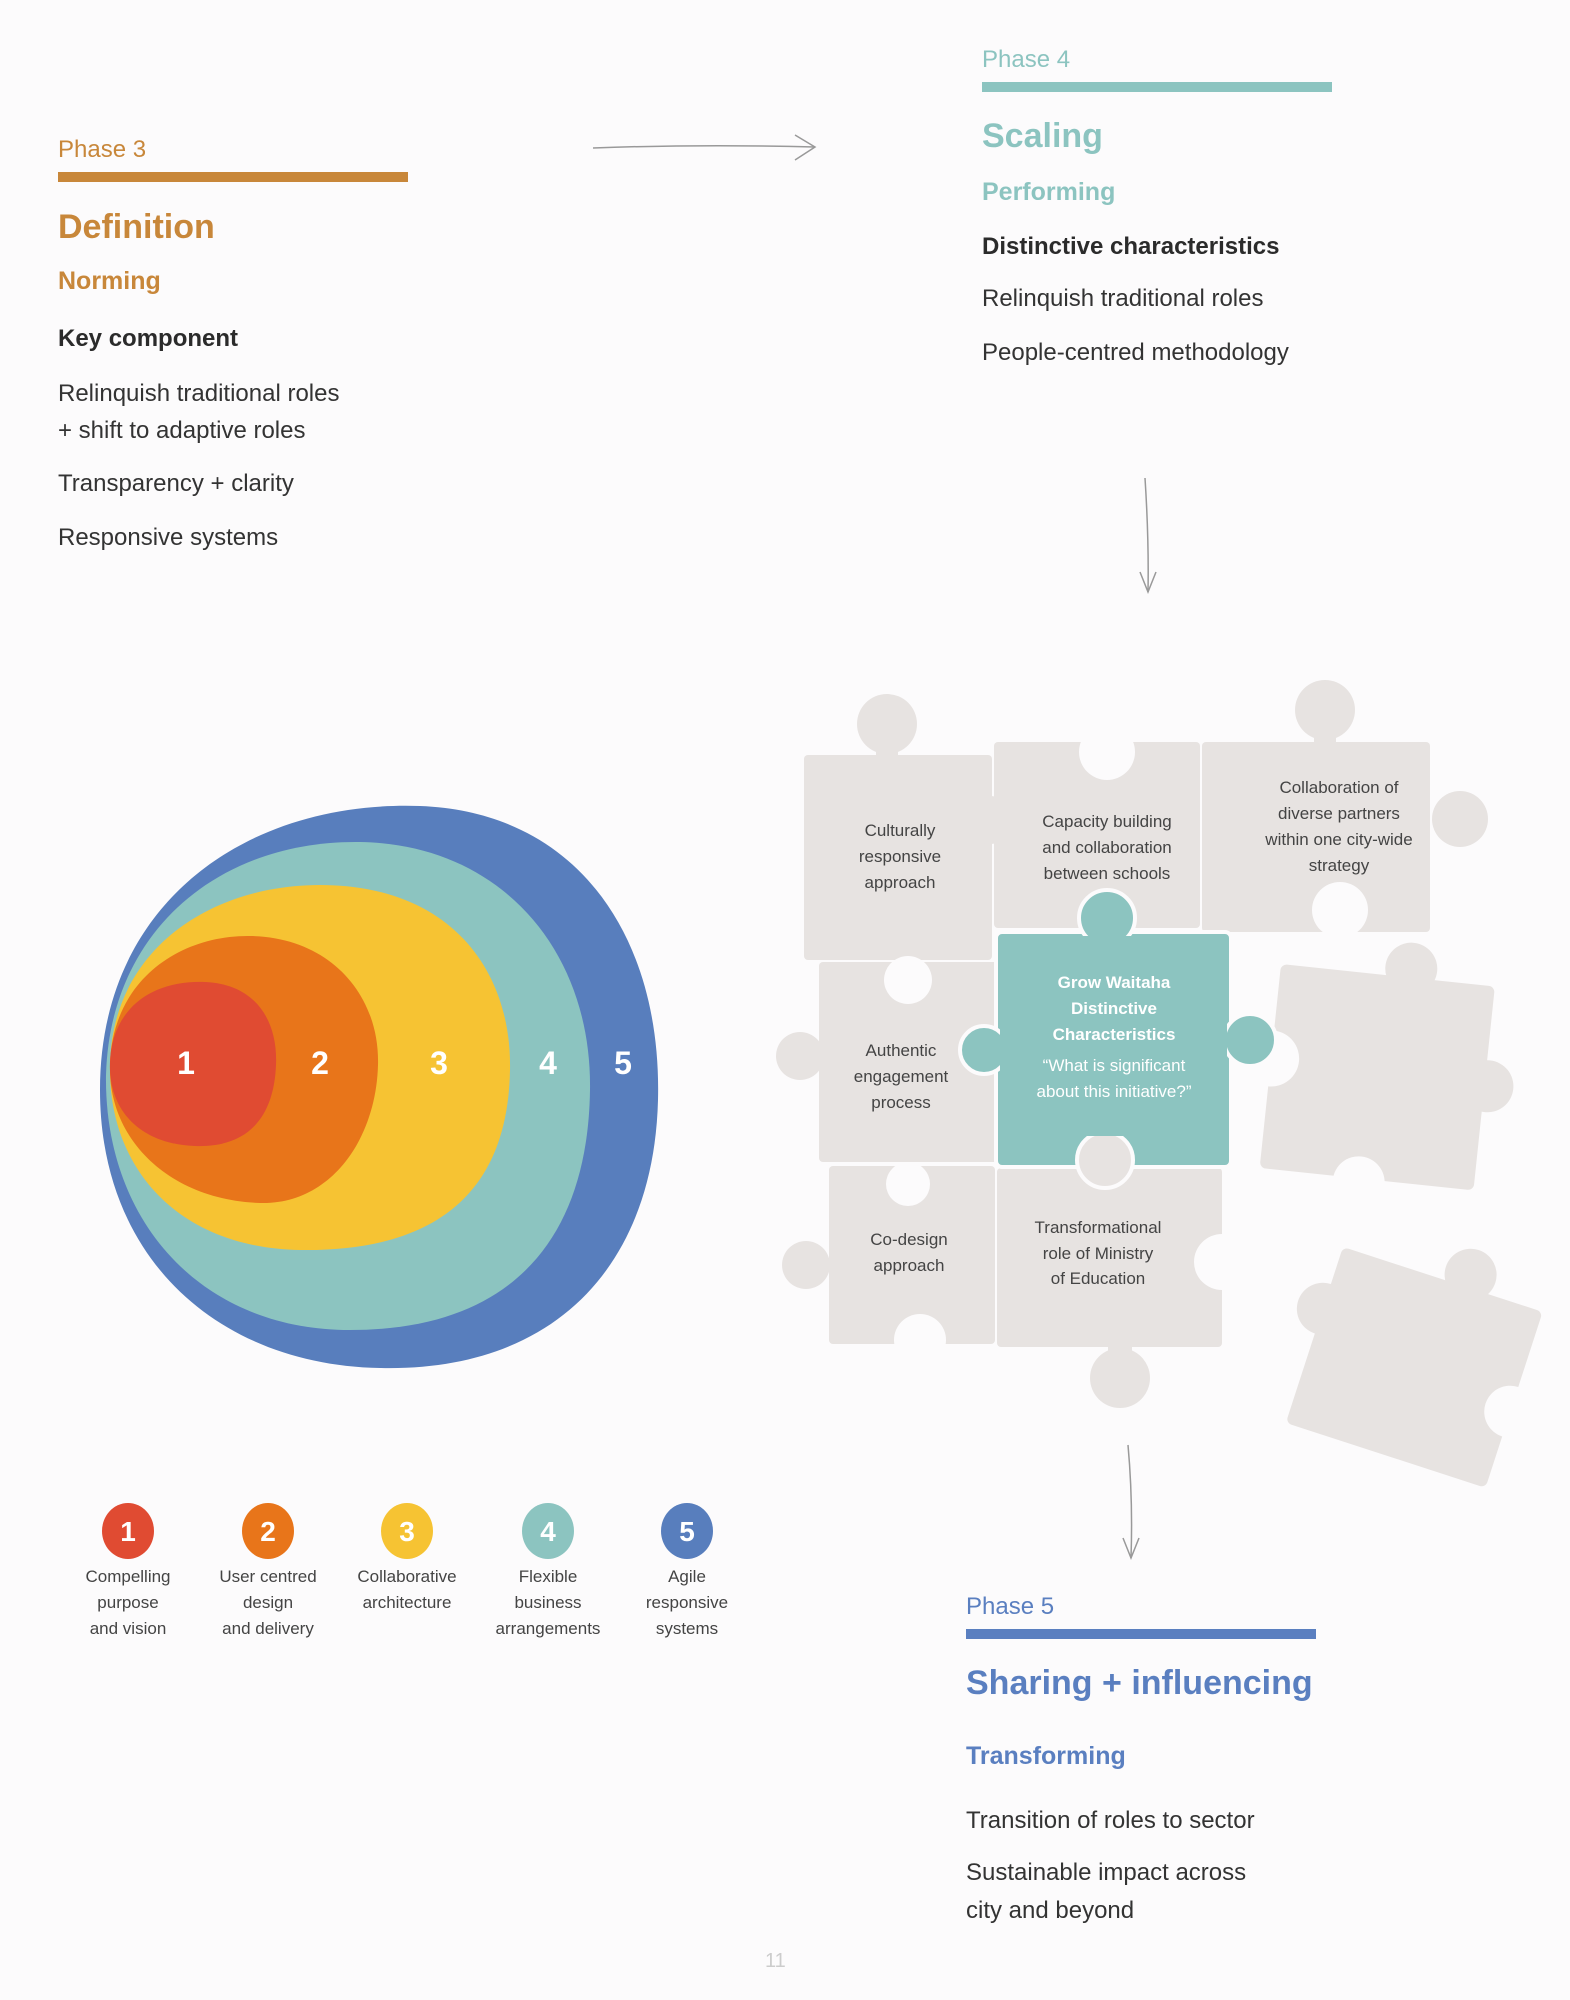  I want to click on ring-number: 1, so click(186, 1063).